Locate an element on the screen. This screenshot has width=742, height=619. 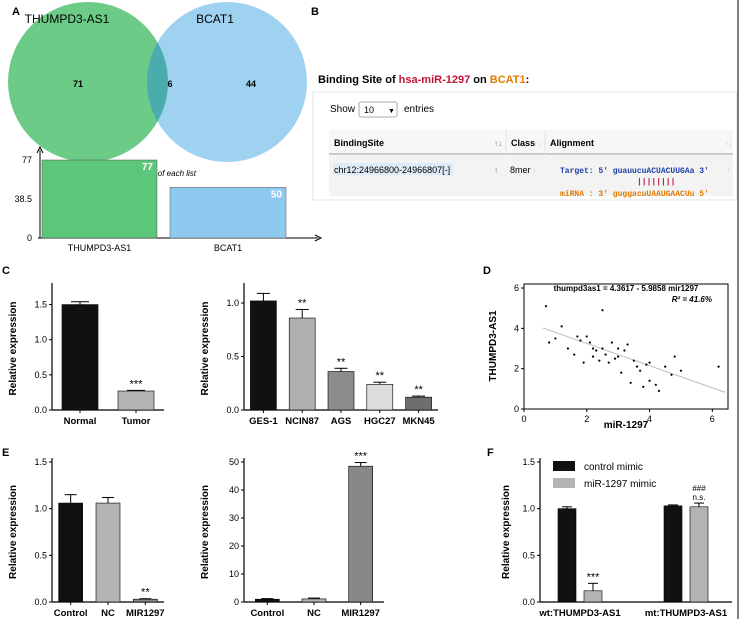
y-tick-label: 10 is located at coordinates (234, 574).